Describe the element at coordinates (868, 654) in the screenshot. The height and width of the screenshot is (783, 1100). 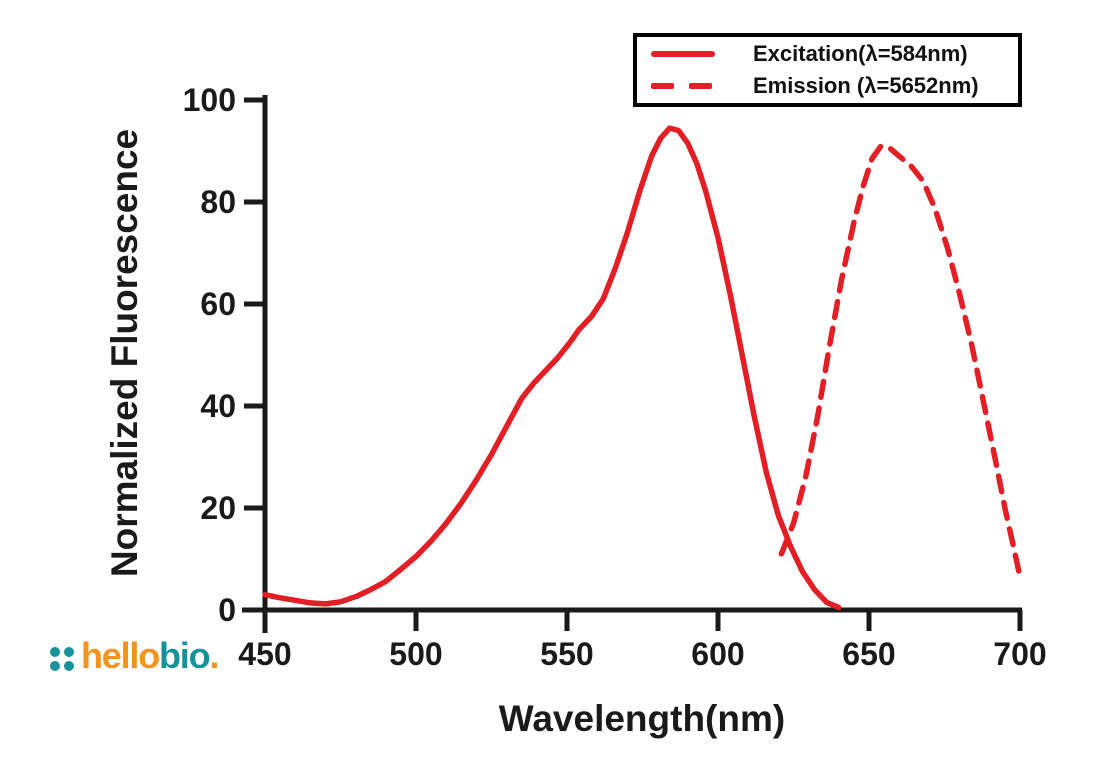
I see `x-tick-label: 650` at that location.